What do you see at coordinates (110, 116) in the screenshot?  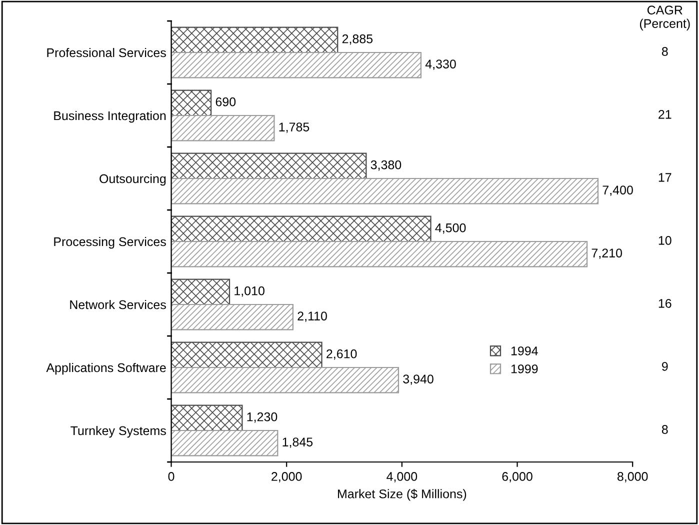 I see `y-tick-label: Business Integration` at bounding box center [110, 116].